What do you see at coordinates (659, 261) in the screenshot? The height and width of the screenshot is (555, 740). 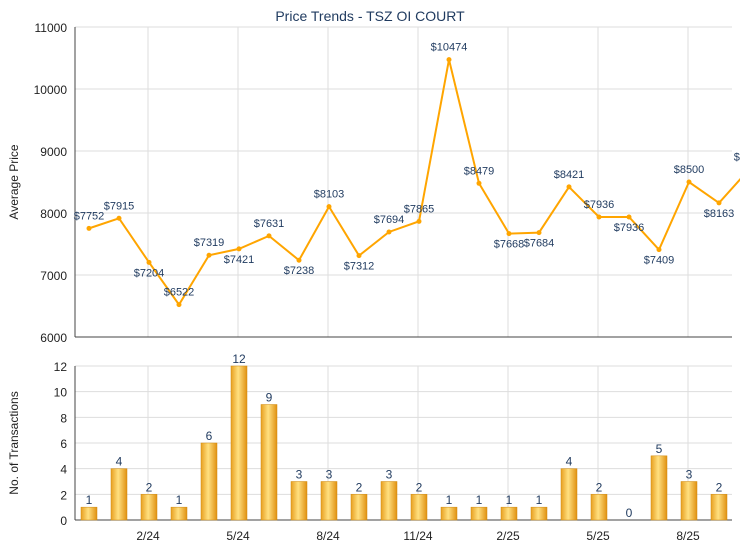 I see `price-data-label: $7409` at bounding box center [659, 261].